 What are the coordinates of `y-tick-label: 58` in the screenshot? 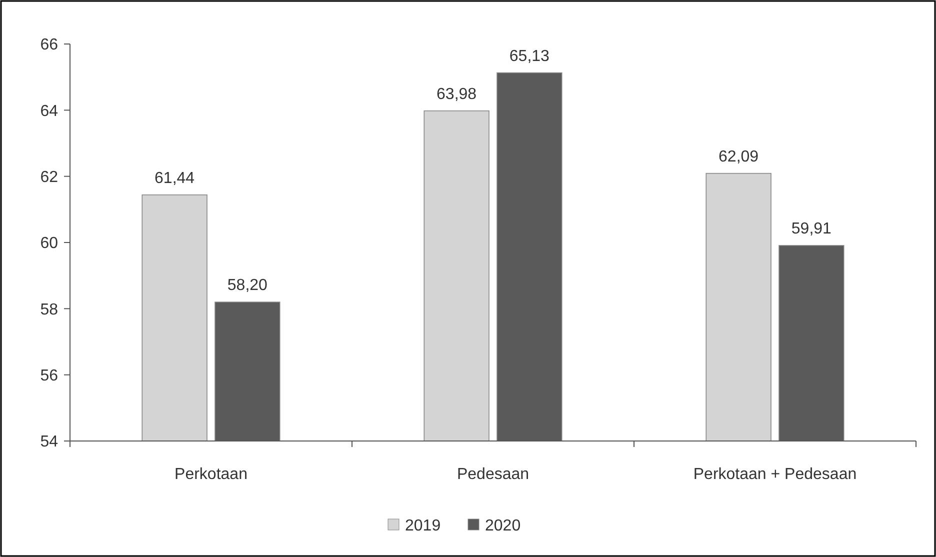 It's located at (49, 309).